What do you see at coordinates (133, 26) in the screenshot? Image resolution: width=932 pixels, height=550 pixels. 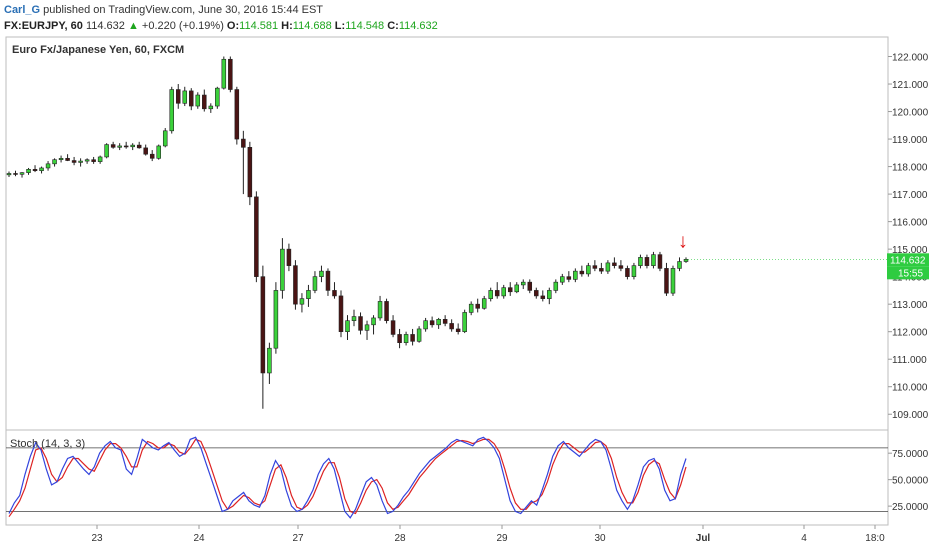 I see `change-arrow-icon: ▲` at bounding box center [133, 26].